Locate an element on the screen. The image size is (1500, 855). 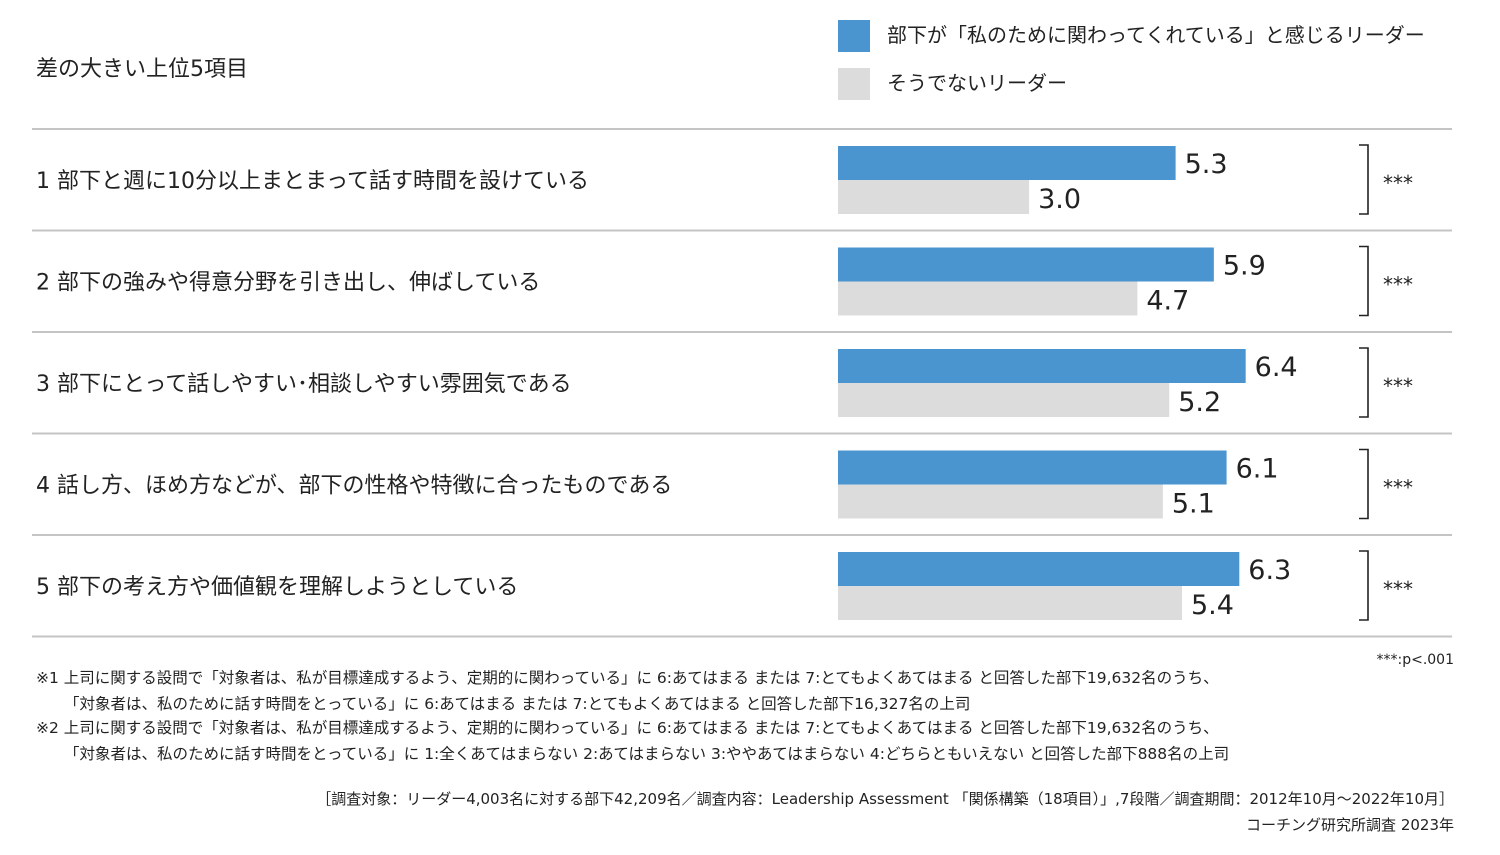
category-label: 3 部下にとって話しやすい･相談しやすい雰囲気である is located at coordinates (304, 384).